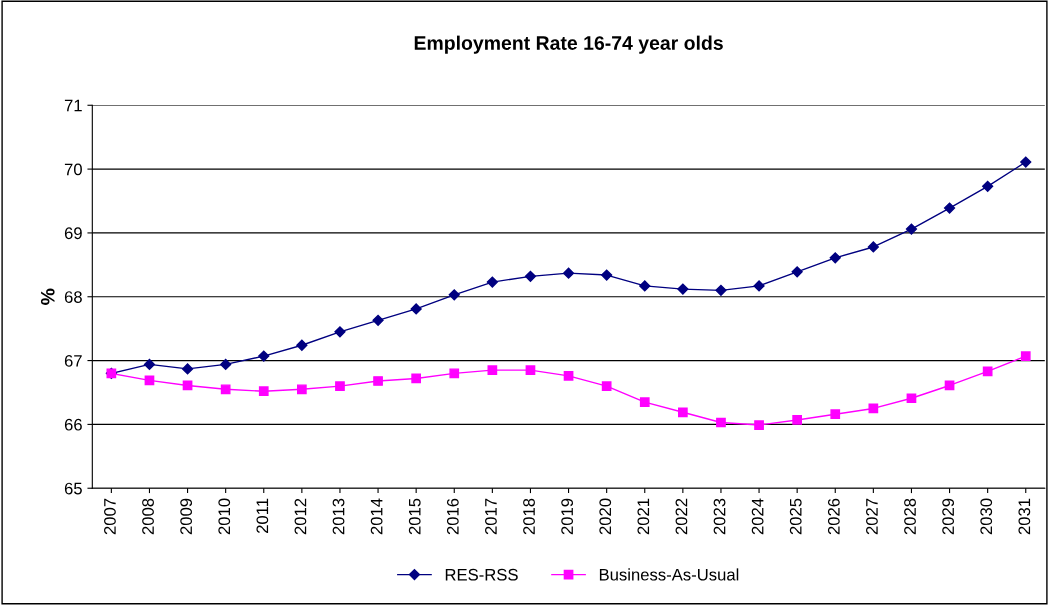 This screenshot has height=605, width=1049. Describe the element at coordinates (681, 516) in the screenshot. I see `x-tick-label: 2022` at that location.